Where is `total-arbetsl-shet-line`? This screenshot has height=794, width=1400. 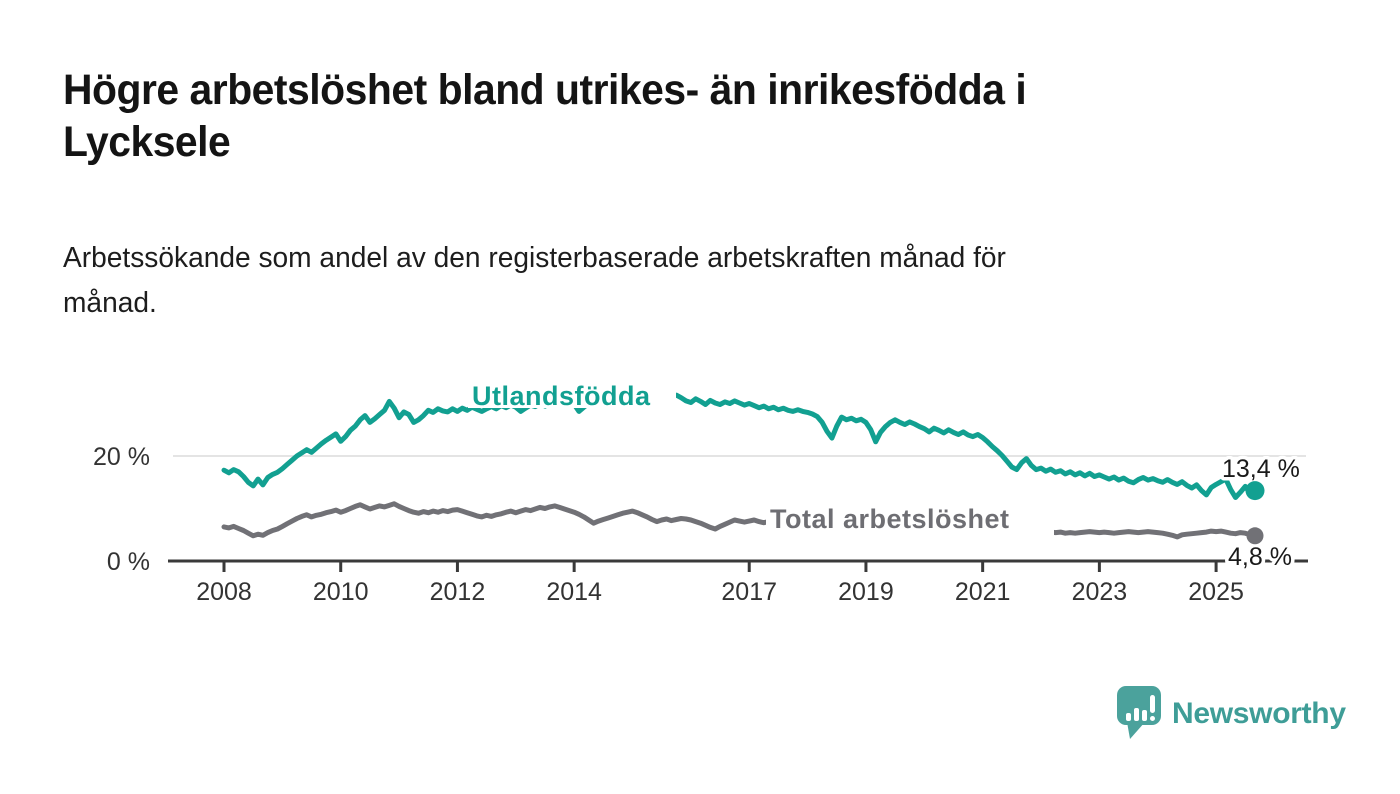
total-arbetsl-shet-line is located at coordinates (739, 520).